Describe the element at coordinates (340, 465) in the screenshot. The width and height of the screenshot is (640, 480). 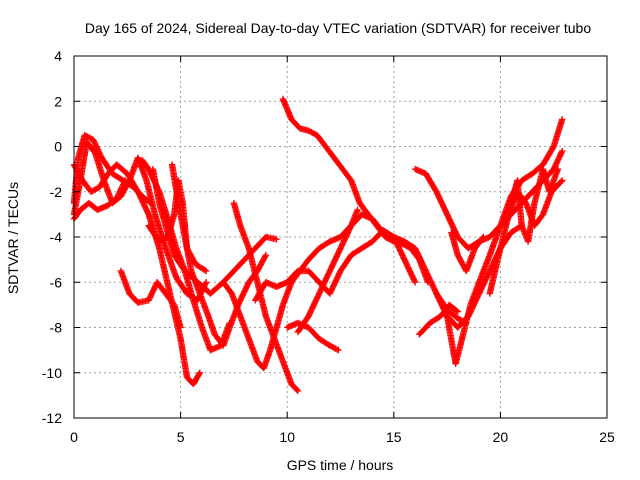
I see `x-axis-label: GPS time / hours` at that location.